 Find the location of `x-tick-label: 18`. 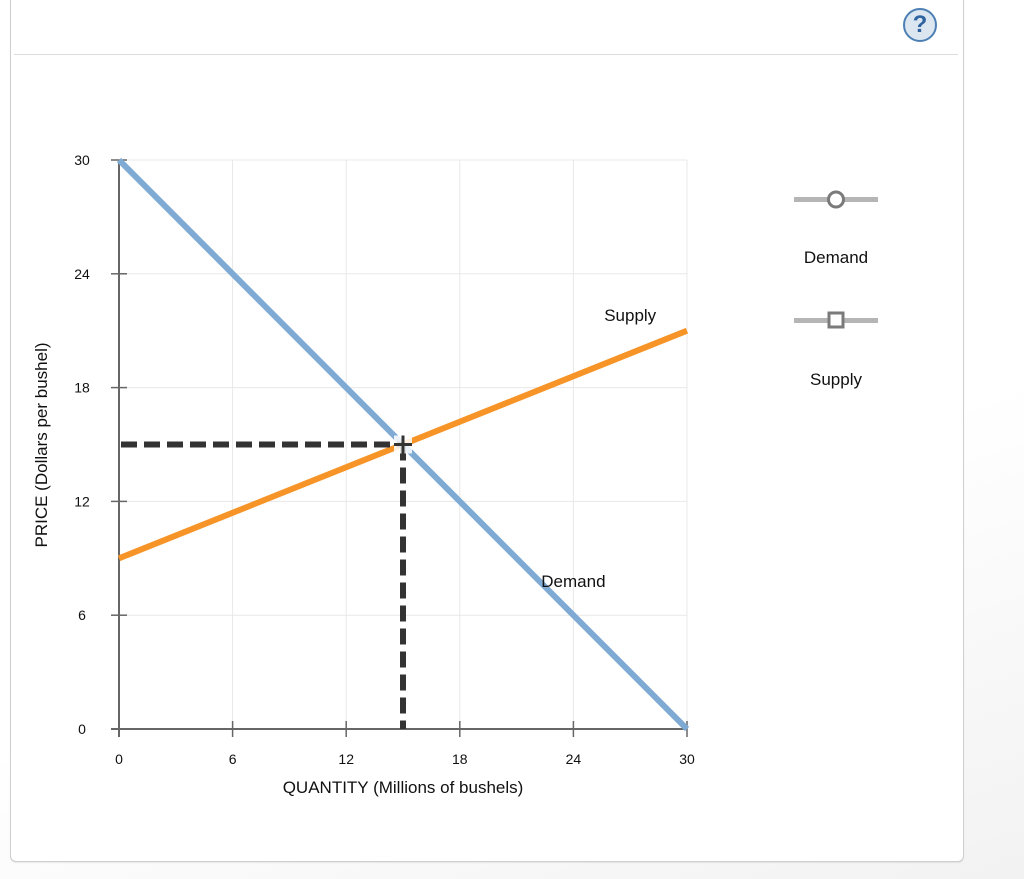

x-tick-label: 18 is located at coordinates (460, 759).